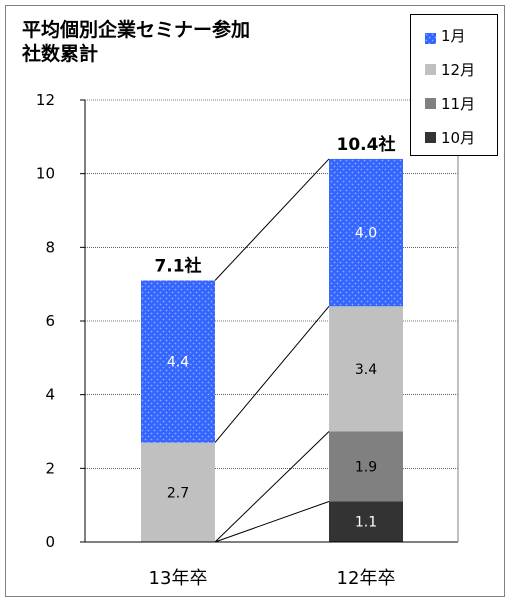 The height and width of the screenshot is (602, 512). What do you see at coordinates (430, 137) in the screenshot?
I see `legend-swatch-oct` at bounding box center [430, 137].